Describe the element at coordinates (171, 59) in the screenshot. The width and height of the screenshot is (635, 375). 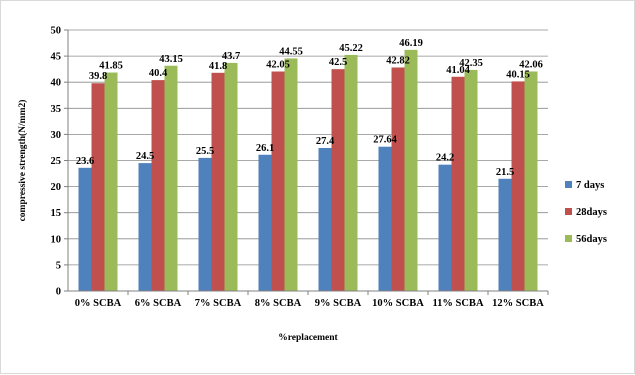
I see `data-label: 43.15` at that location.